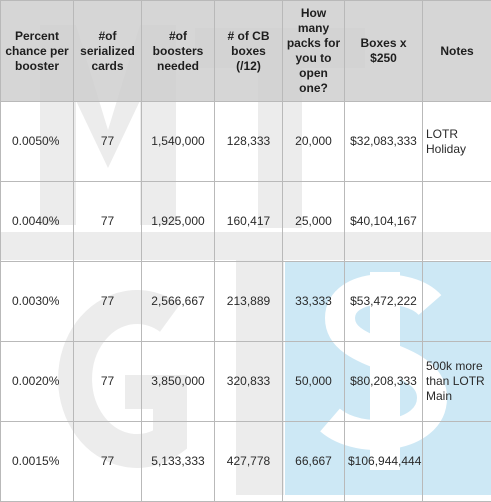 This screenshot has height=502, width=491. What do you see at coordinates (314, 142) in the screenshot?
I see `cell-packs: 20,000` at bounding box center [314, 142].